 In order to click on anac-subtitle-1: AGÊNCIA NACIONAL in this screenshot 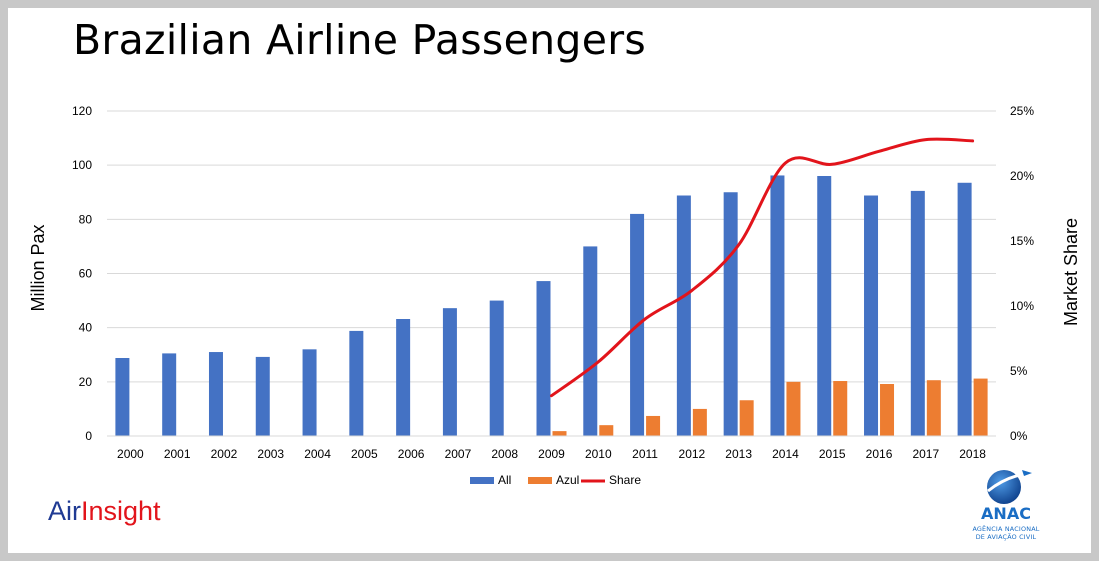, I will do `click(1006, 529)`.